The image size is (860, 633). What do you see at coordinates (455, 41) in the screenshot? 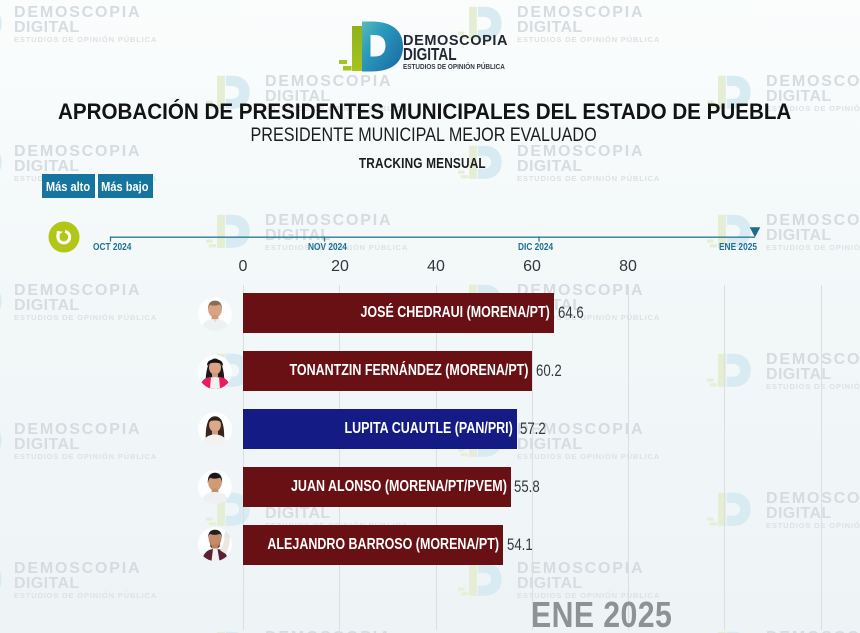
I see `svg-text: DEMOSCOPIA` at bounding box center [455, 41].